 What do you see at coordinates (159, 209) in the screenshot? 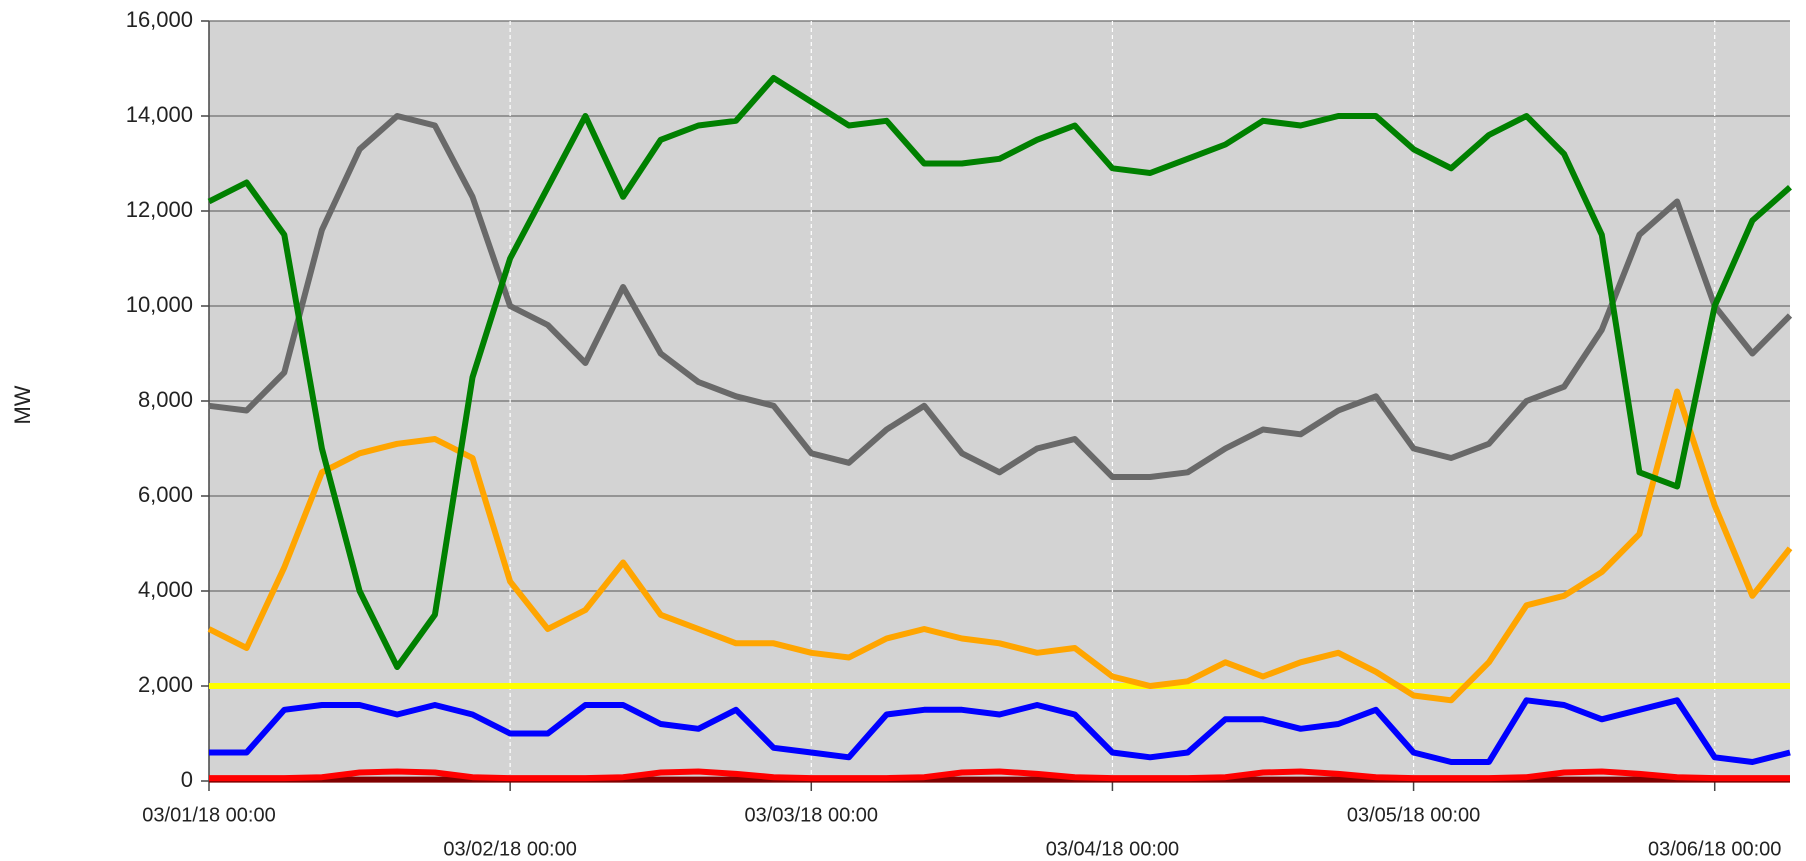
I see `y-tick-label: 12,000` at bounding box center [159, 209].